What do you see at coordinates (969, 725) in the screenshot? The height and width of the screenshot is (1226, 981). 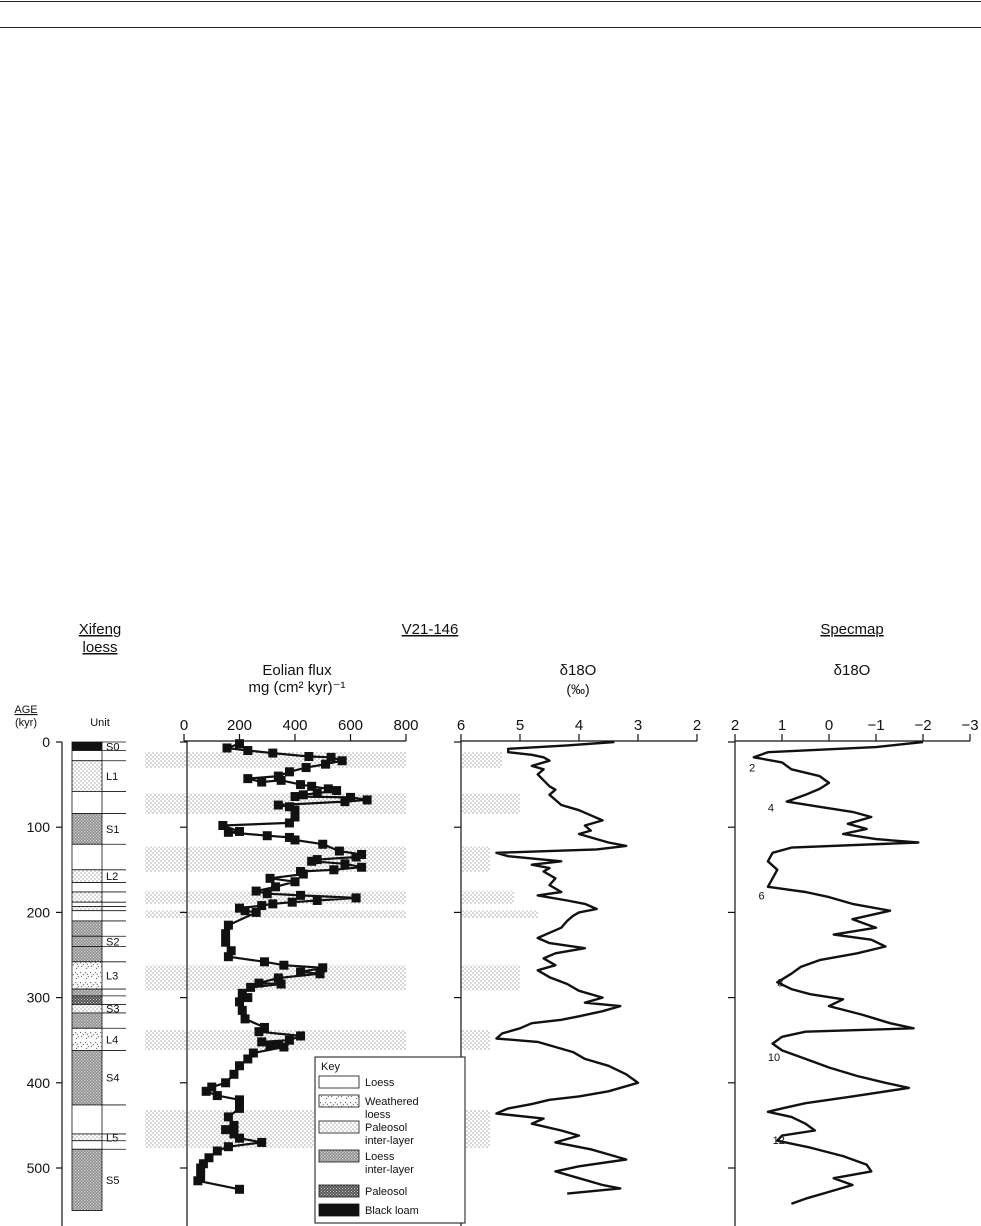 I see `x-tick-label: −3` at bounding box center [969, 725].